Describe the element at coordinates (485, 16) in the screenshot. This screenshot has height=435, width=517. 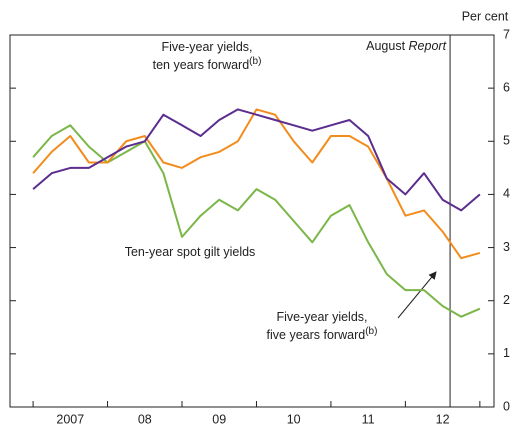
I see `y-axis-label: Per cent` at that location.